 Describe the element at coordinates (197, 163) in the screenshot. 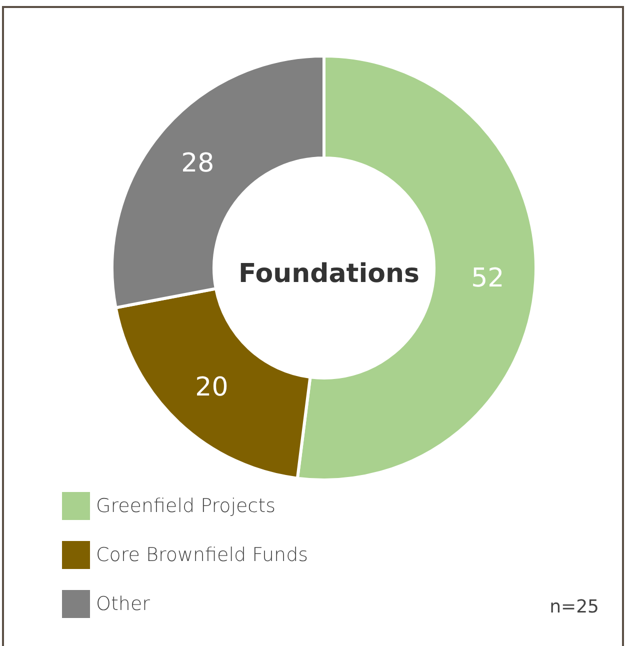

I see `data-label: 28` at that location.